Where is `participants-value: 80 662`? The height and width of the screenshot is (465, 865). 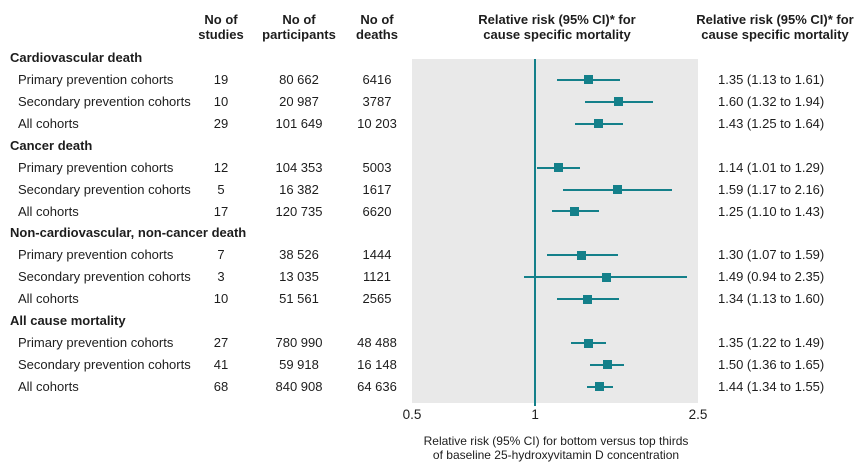
participants-value: 80 662 is located at coordinates (299, 79).